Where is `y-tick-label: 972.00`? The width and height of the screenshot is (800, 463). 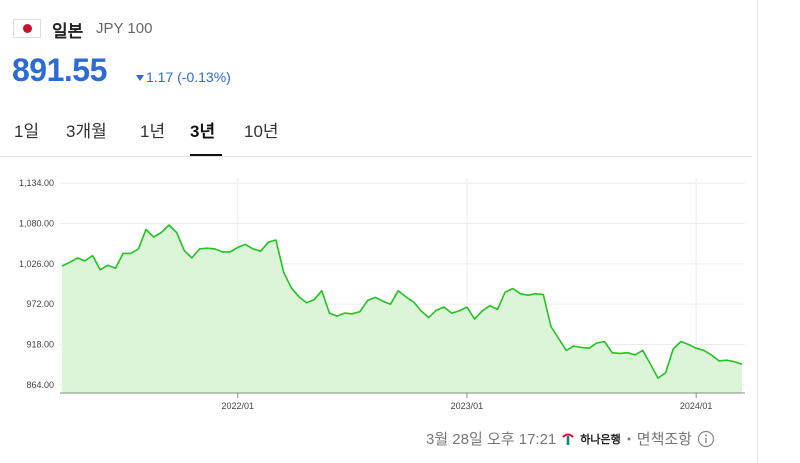 y-tick-label: 972.00 is located at coordinates (40, 304).